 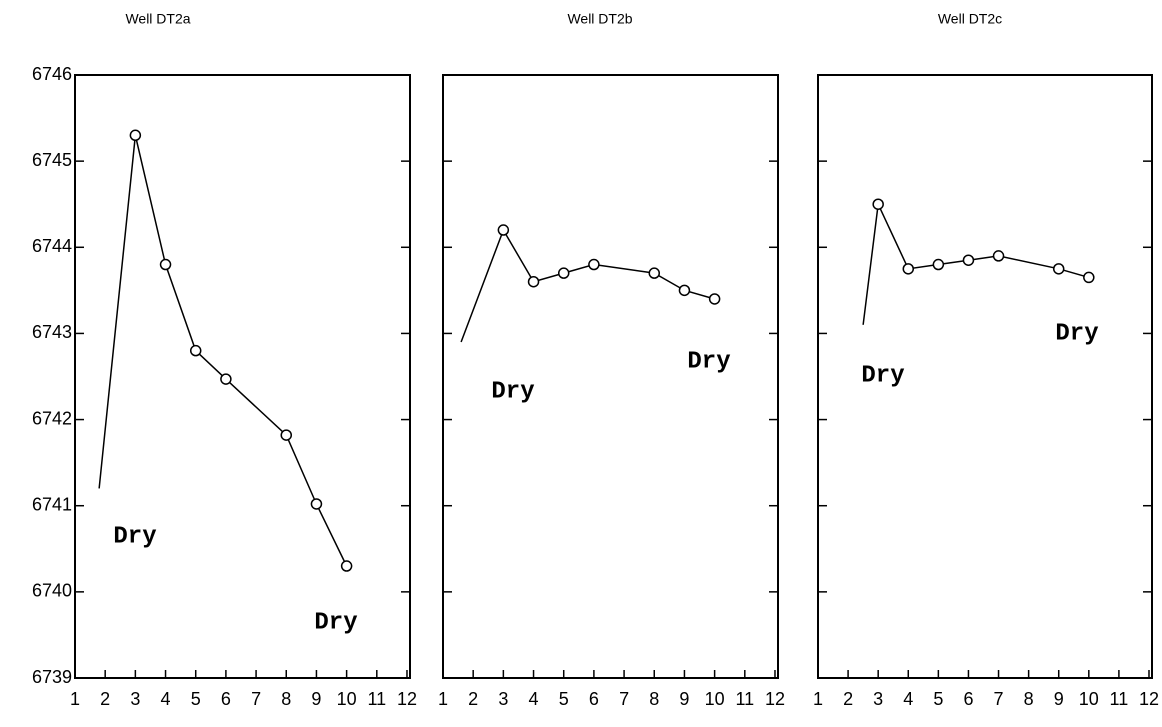 I want to click on y-tick-label: 6744, so click(x=52, y=246).